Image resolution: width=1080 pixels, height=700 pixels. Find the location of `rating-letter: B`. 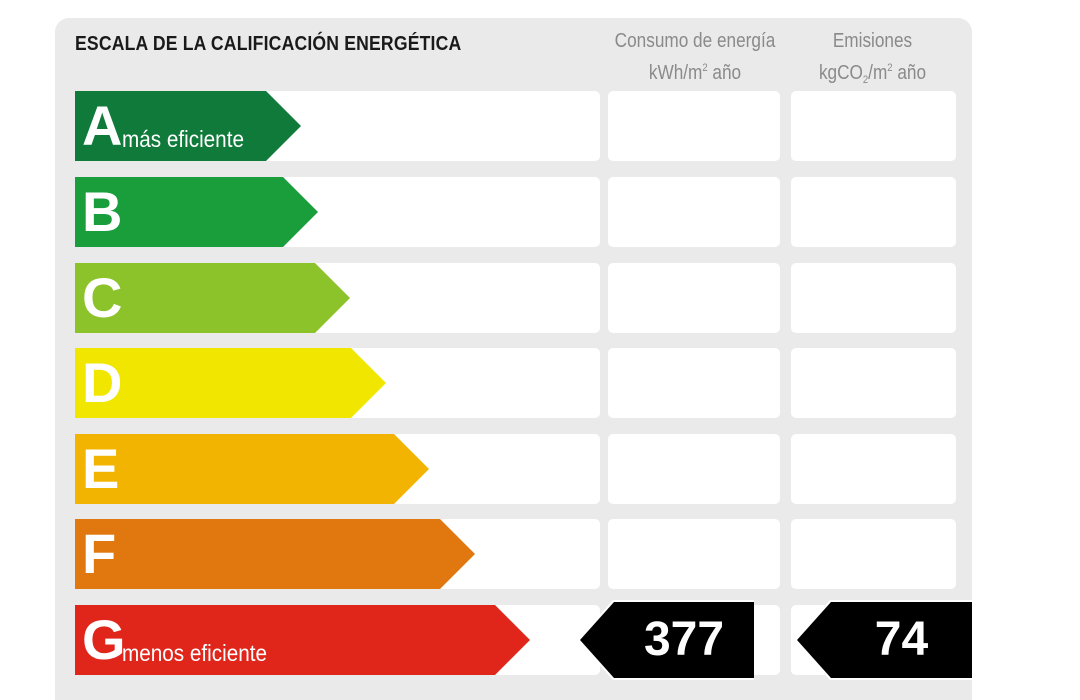

rating-letter: B is located at coordinates (102, 211).